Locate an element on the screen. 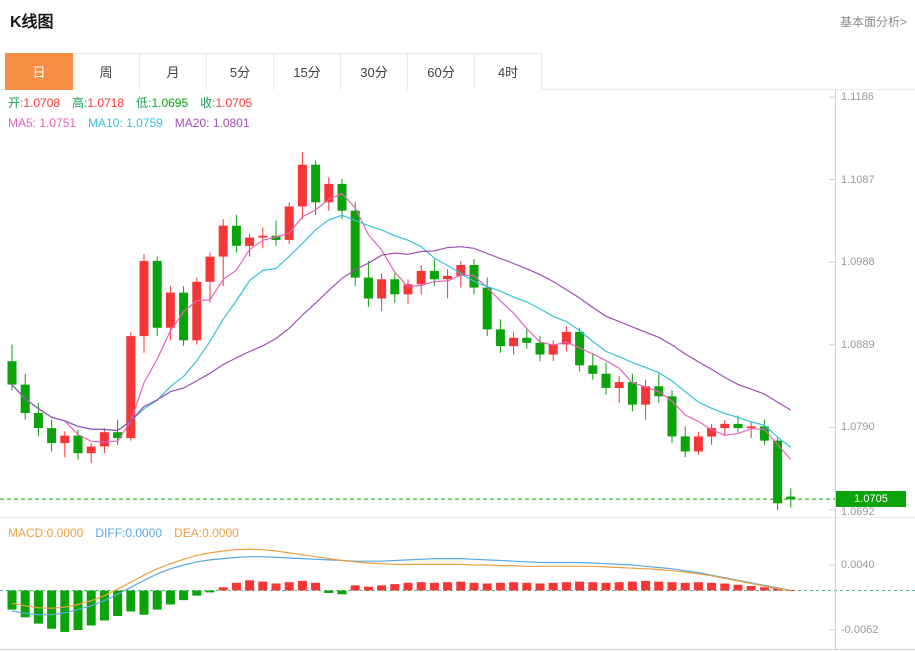  dea-value: DEA:0.0000 is located at coordinates (206, 533).